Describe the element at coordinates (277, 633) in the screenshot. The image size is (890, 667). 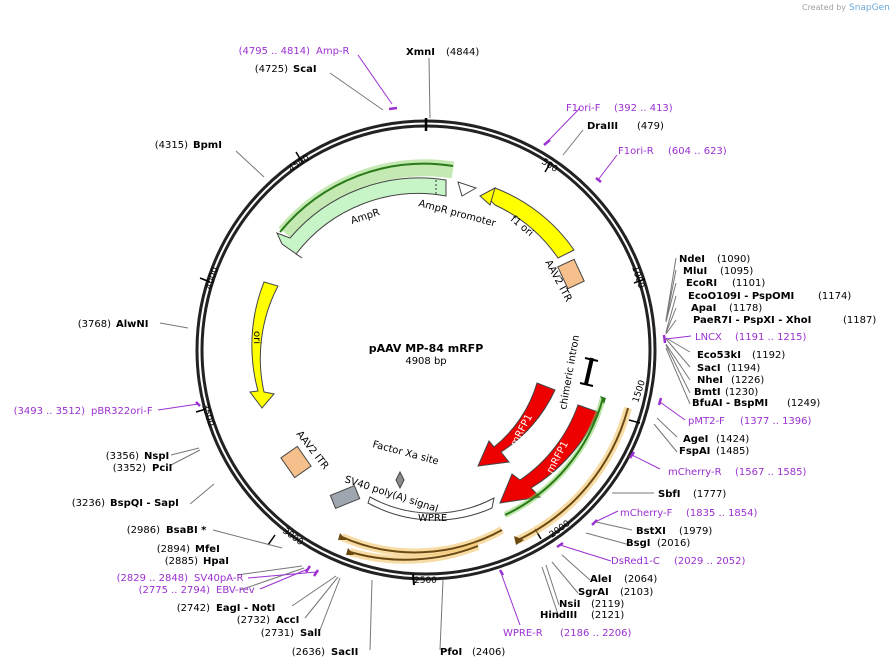
I see `site-pos: (2731)` at that location.